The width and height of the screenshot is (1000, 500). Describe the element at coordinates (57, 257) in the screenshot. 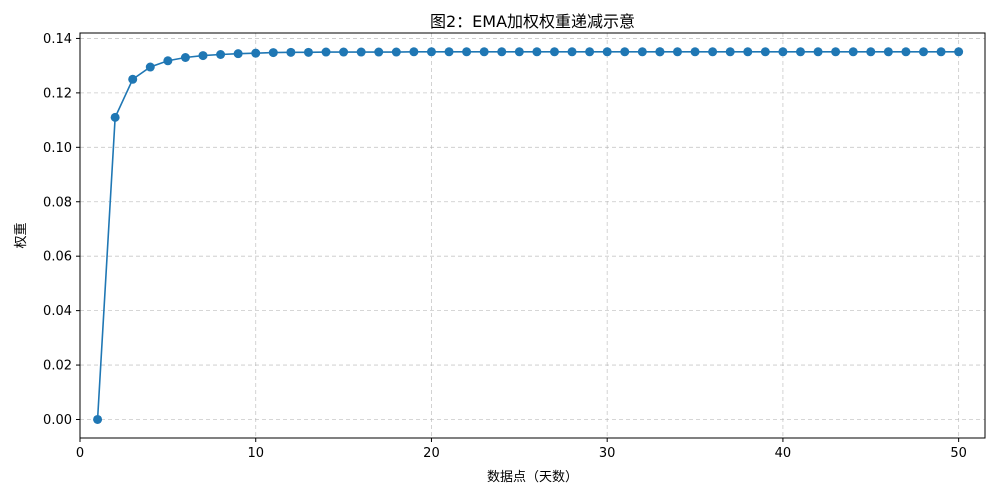

I see `y-tick-label: 0.06` at that location.